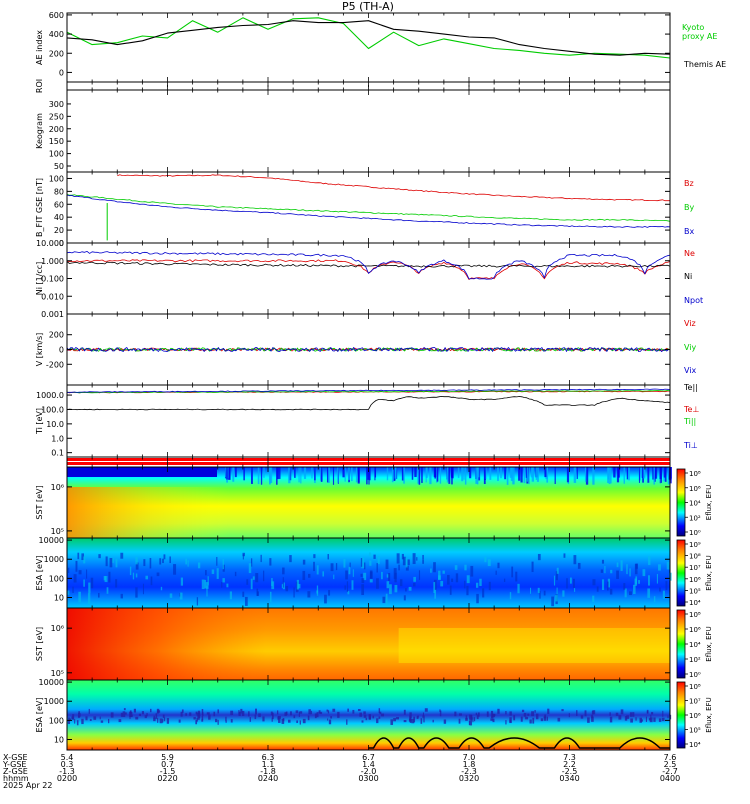  What do you see at coordinates (695, 504) in the screenshot?
I see `colorbar-tick-label-sst_e: 10⁴` at bounding box center [695, 504].